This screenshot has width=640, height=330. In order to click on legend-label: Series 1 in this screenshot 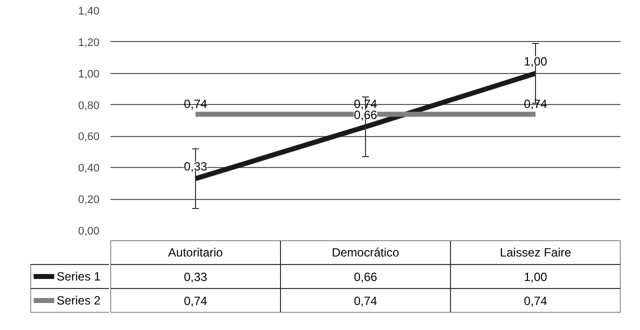, I will do `click(78, 277)`.